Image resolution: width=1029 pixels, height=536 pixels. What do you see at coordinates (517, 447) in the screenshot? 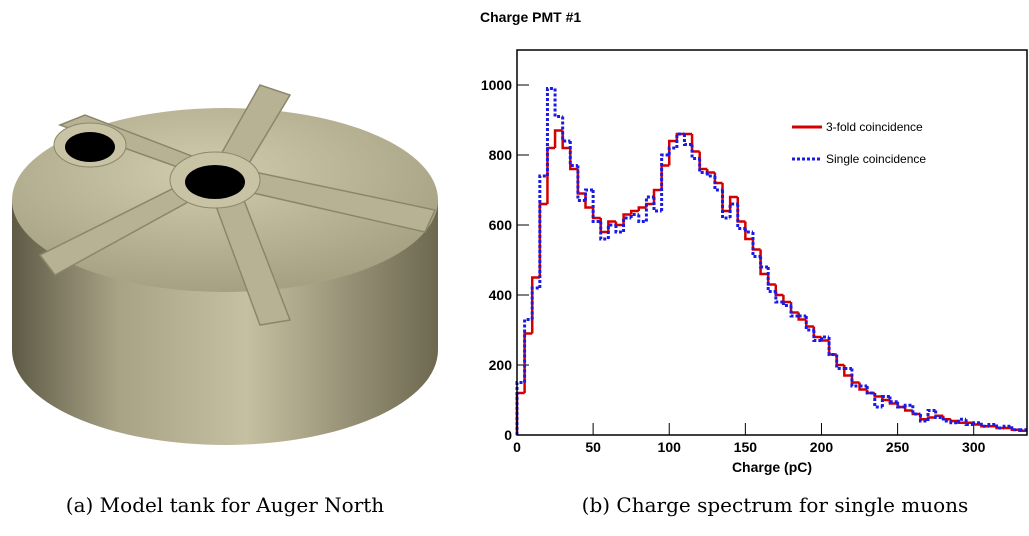
I see `x-tick-label: 0` at bounding box center [517, 447].